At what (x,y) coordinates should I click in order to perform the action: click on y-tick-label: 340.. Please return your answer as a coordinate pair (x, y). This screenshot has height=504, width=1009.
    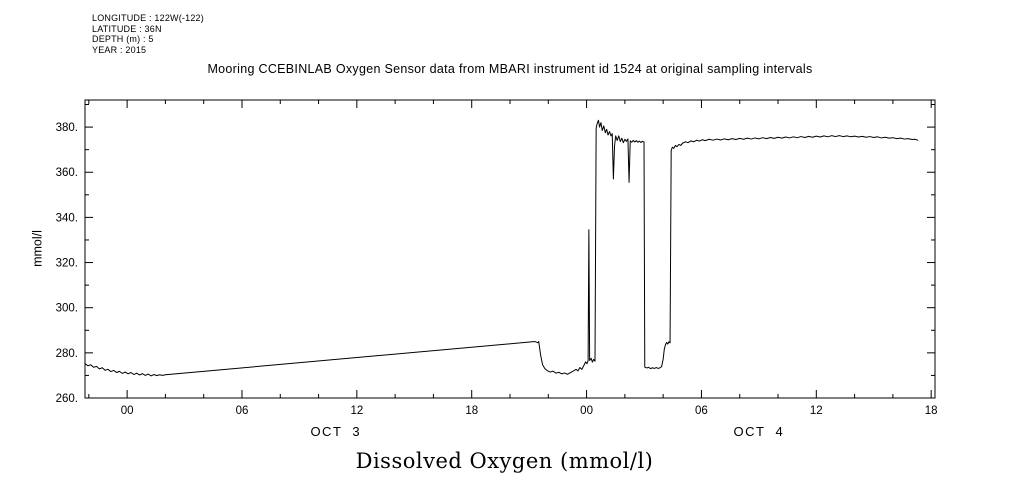
    Looking at the image, I should click on (67, 218).